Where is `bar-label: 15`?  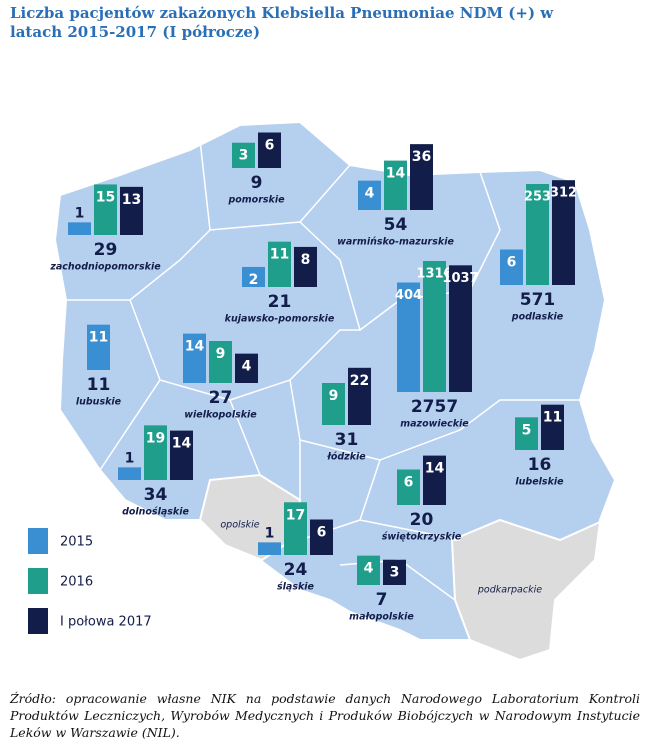
bar-label: 15 is located at coordinates (105, 197).